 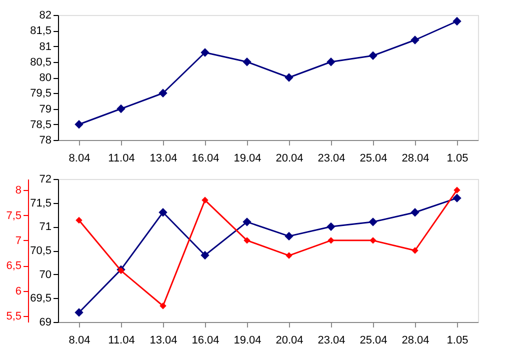 I want to click on y-tick-label: 71, so click(x=45, y=227).